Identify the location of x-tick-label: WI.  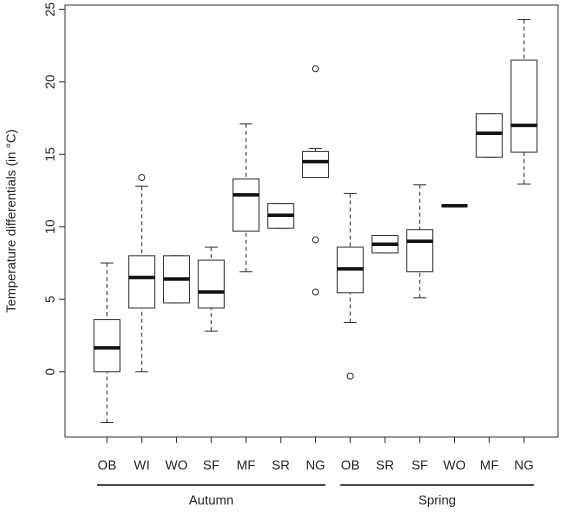
(142, 464).